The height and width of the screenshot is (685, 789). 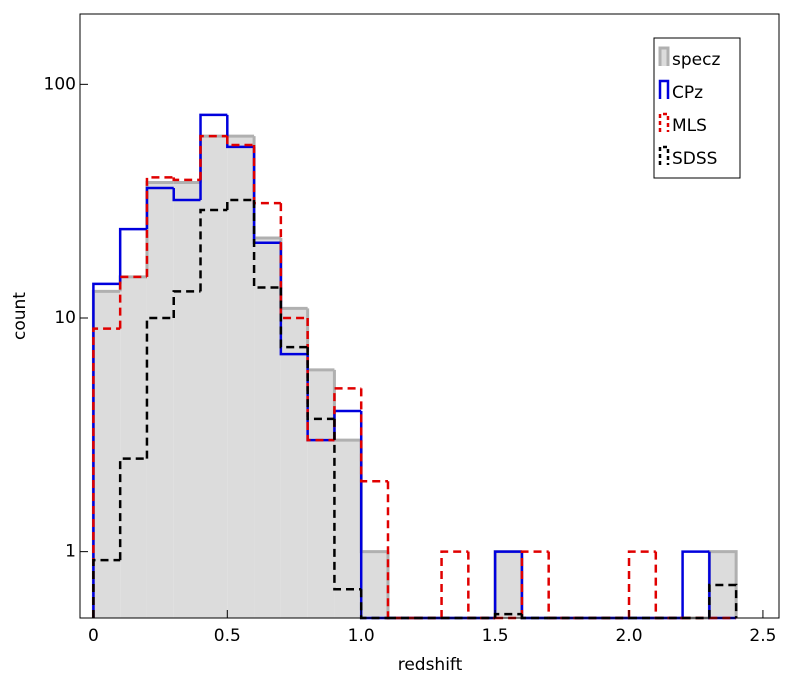 I want to click on x-tick-label: 2.0, so click(x=628, y=636).